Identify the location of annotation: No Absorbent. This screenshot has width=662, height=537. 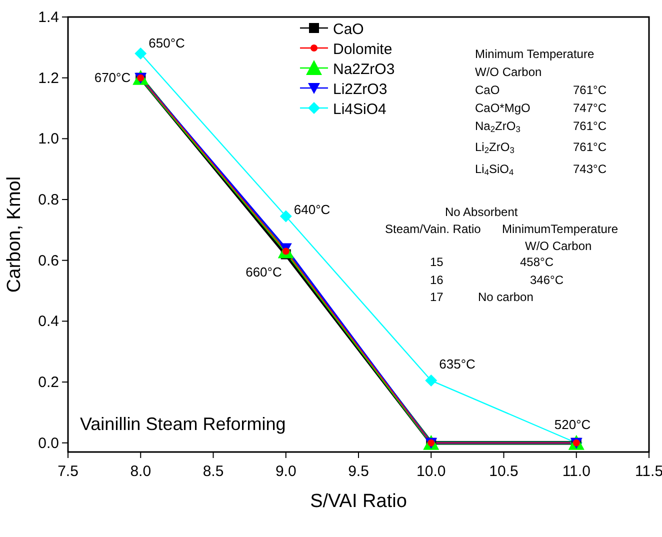
(481, 212).